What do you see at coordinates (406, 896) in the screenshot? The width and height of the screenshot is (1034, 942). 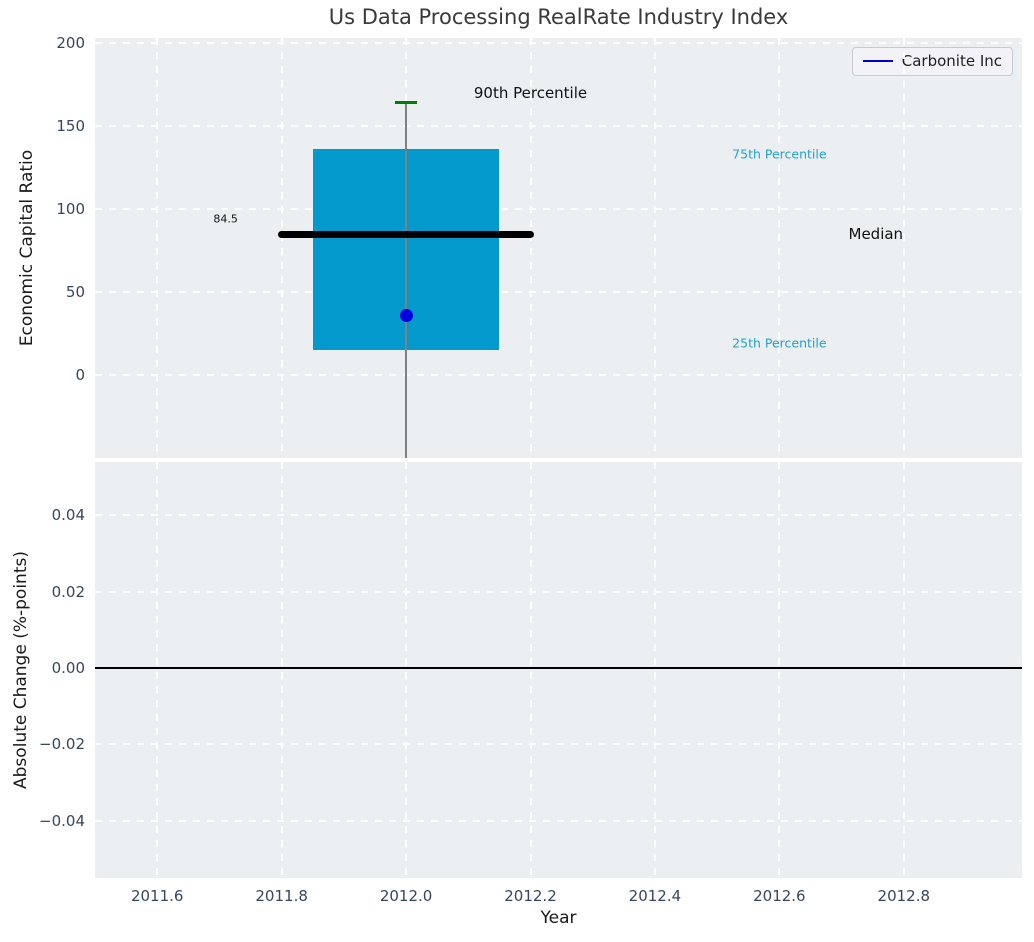 I see `x-tick-label: 2012.0` at bounding box center [406, 896].